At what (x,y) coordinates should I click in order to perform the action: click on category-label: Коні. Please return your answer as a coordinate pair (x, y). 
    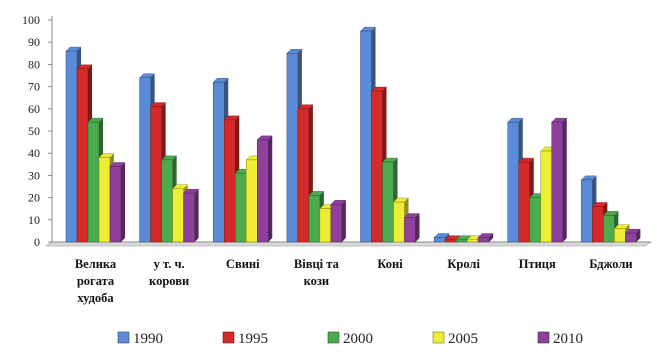
    Looking at the image, I should click on (390, 264).